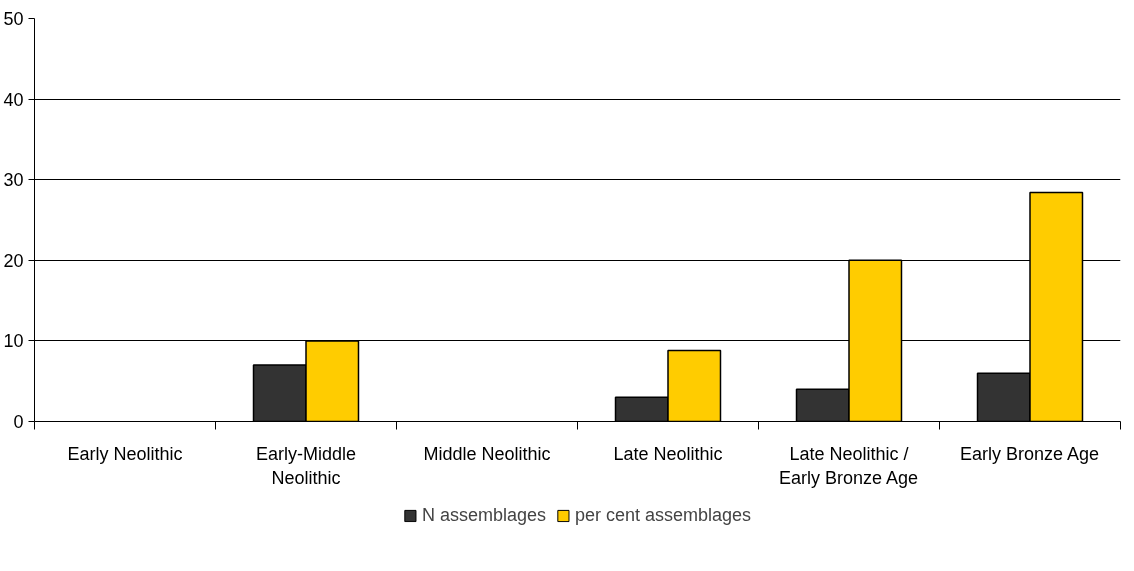 The width and height of the screenshot is (1134, 571). I want to click on x-tick-label: Early Neolithic, so click(125, 453).